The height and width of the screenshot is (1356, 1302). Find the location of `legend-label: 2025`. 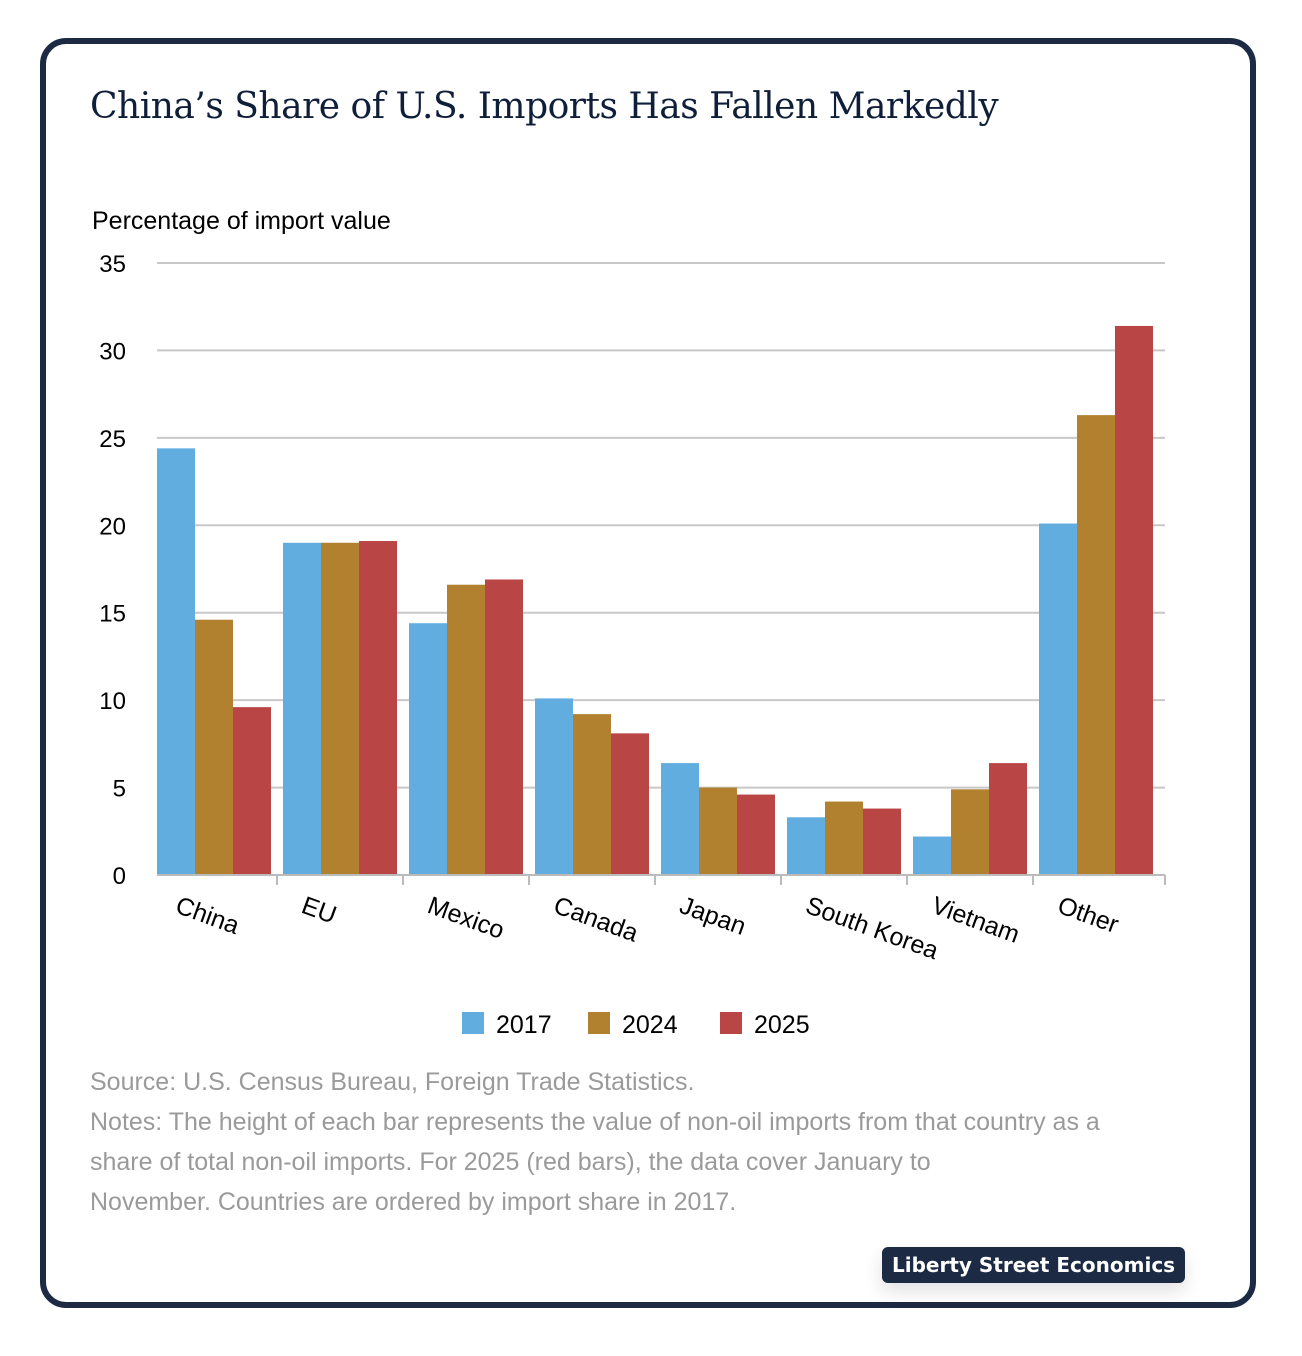

legend-label: 2025 is located at coordinates (782, 1025).